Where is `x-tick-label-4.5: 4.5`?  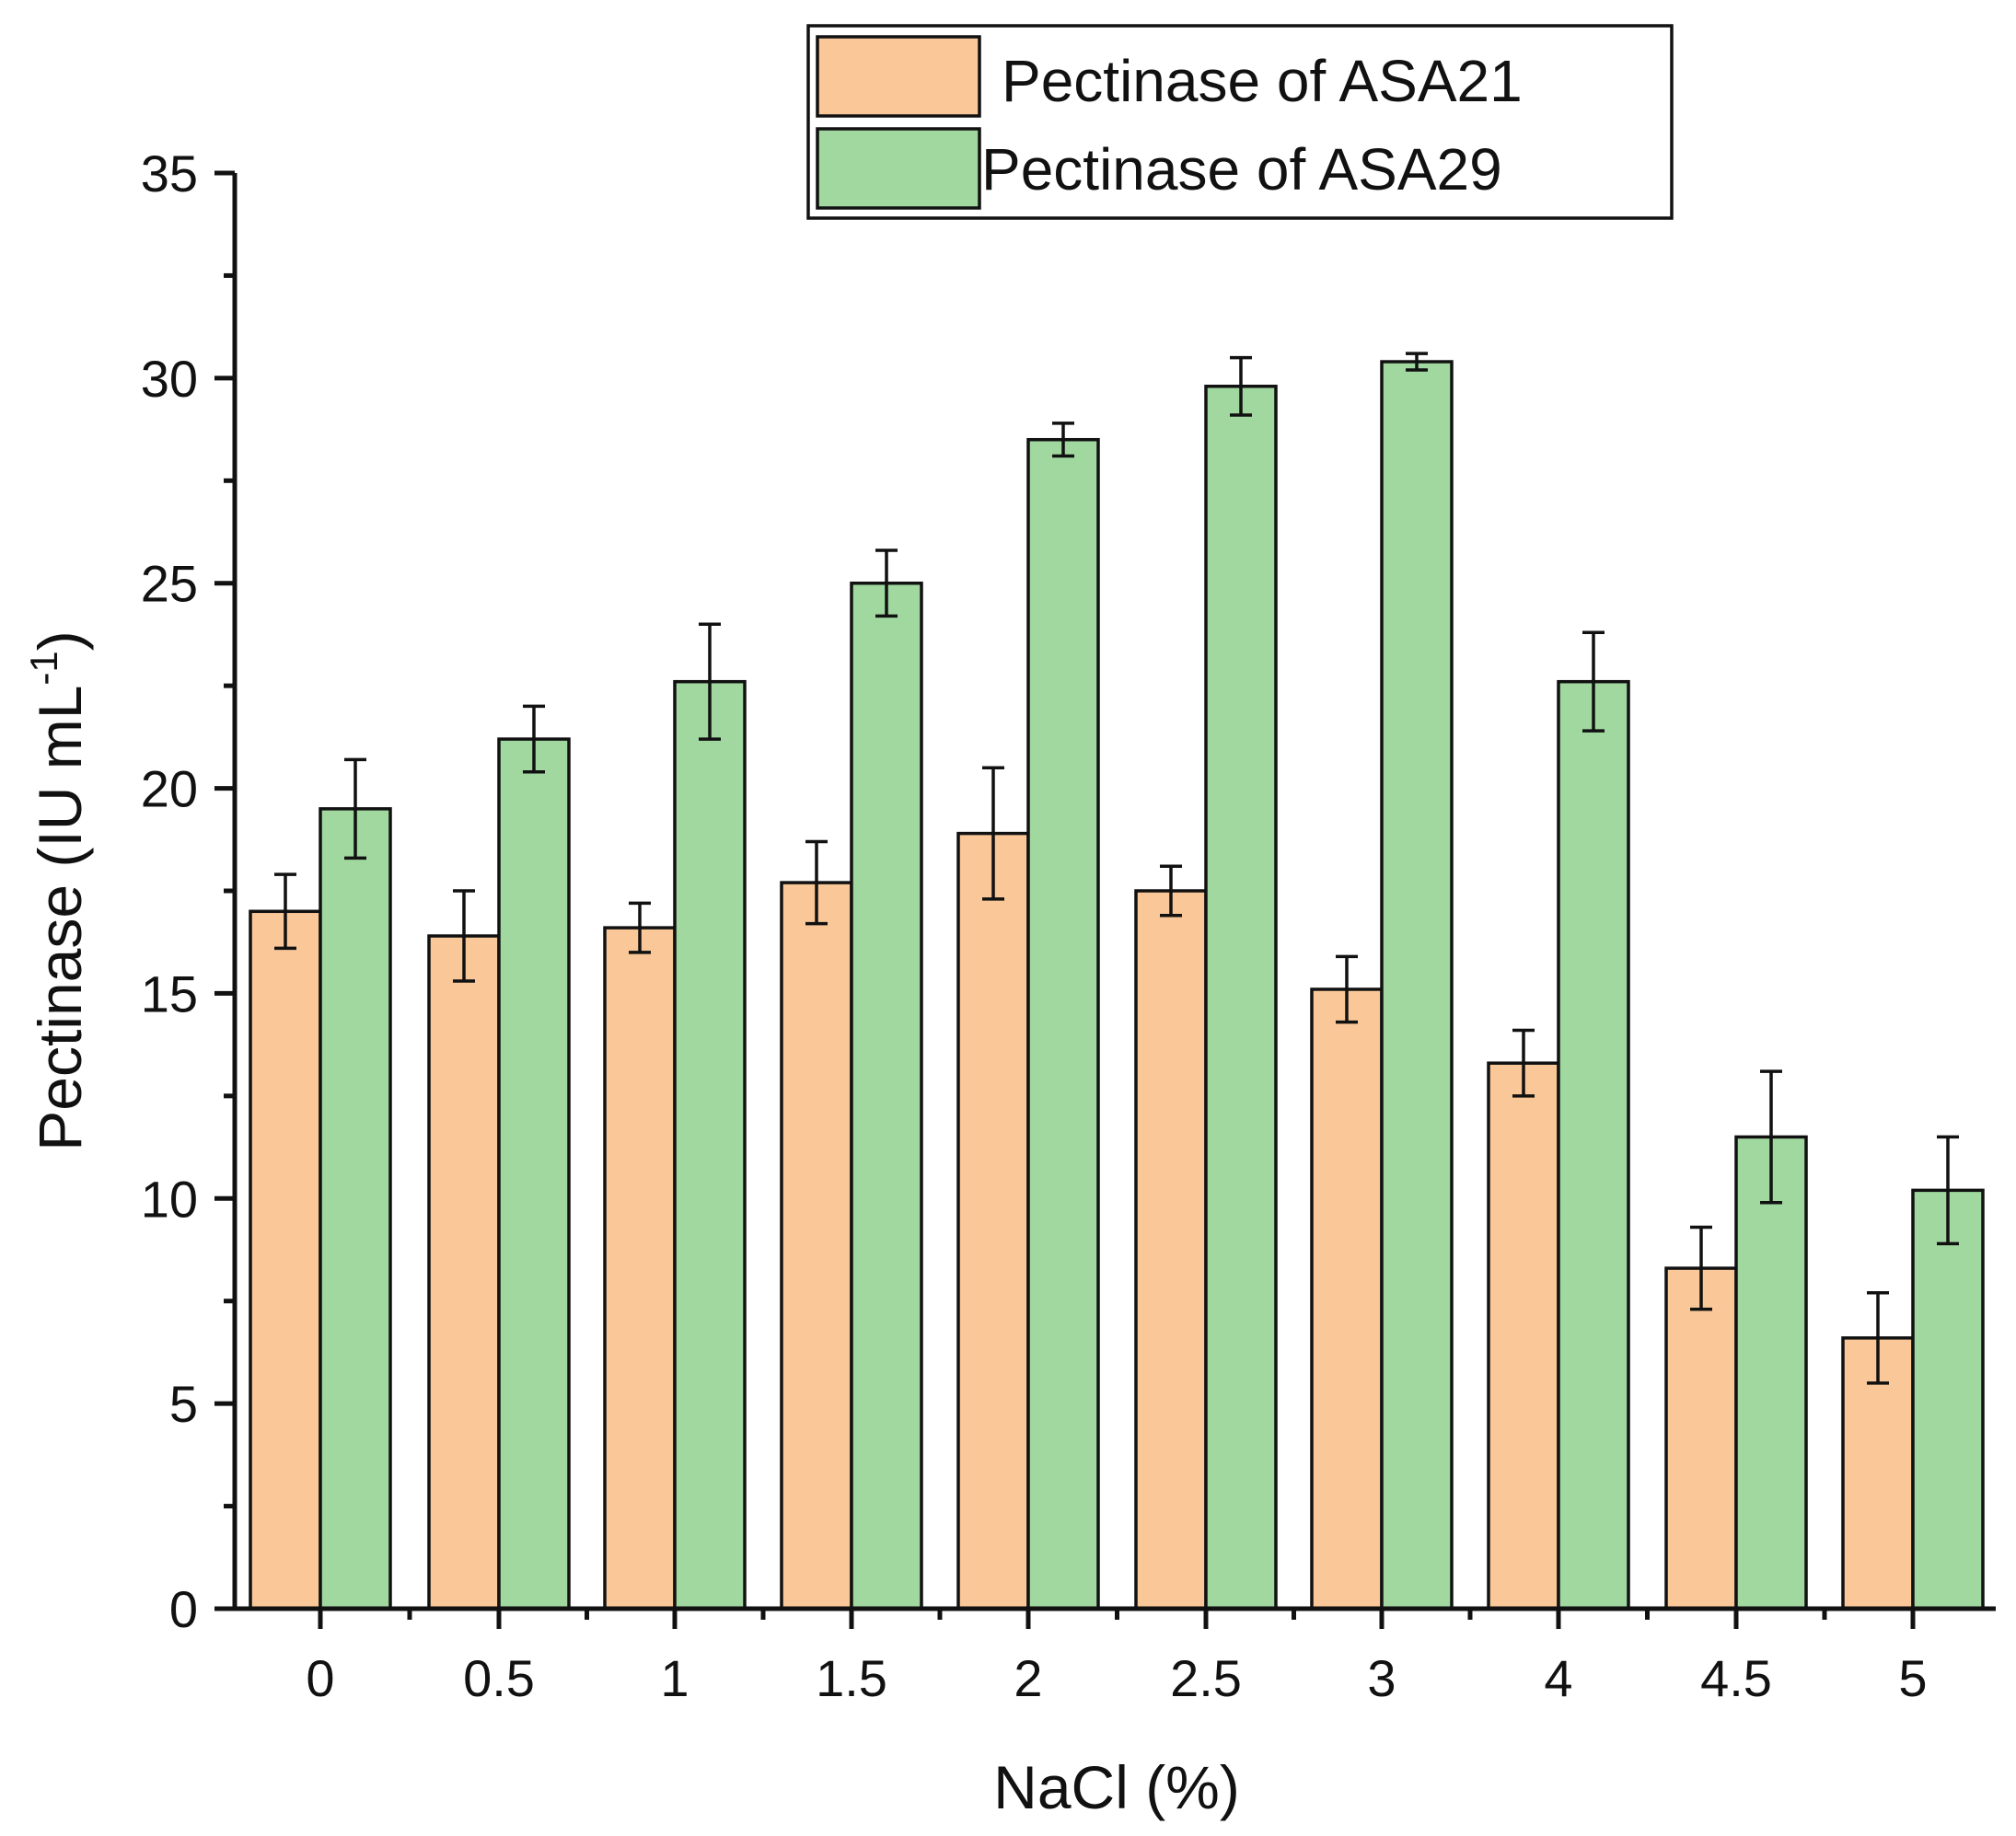 x-tick-label-4.5: 4.5 is located at coordinates (1736, 1678).